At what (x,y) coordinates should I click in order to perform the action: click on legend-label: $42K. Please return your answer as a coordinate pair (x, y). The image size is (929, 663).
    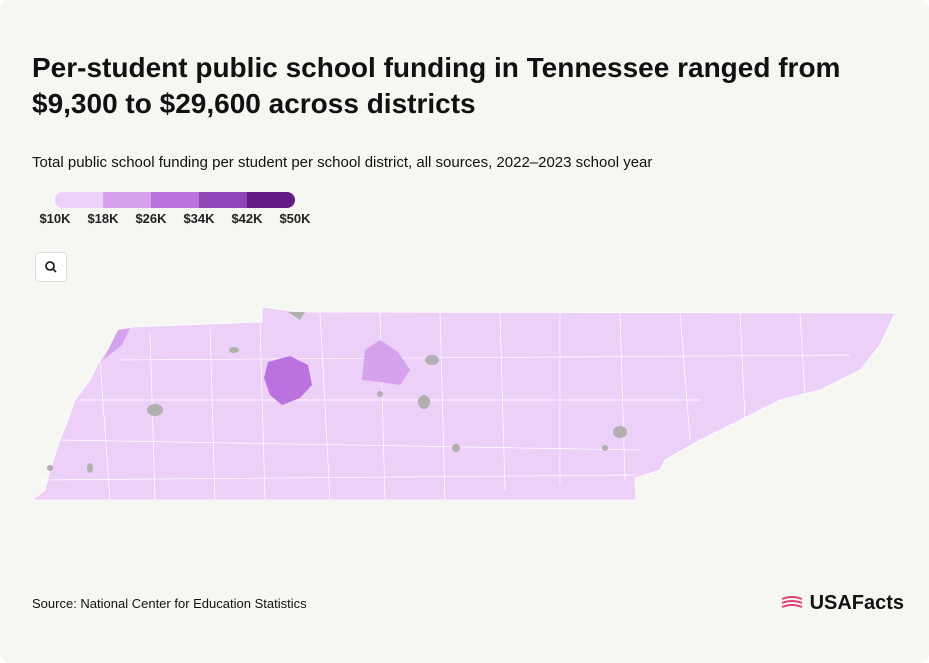
    Looking at the image, I should click on (247, 218).